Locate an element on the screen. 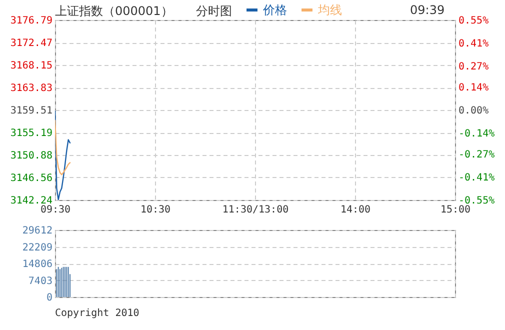 This screenshot has width=505, height=330. y-tick-label: 14806 is located at coordinates (37, 264).